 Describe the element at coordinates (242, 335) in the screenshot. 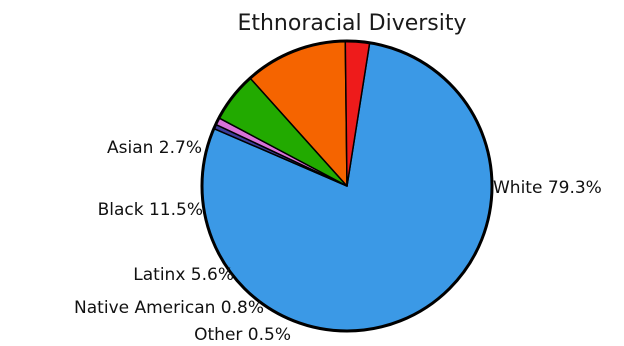

I see `slice-label-other: Other 0.5%` at that location.